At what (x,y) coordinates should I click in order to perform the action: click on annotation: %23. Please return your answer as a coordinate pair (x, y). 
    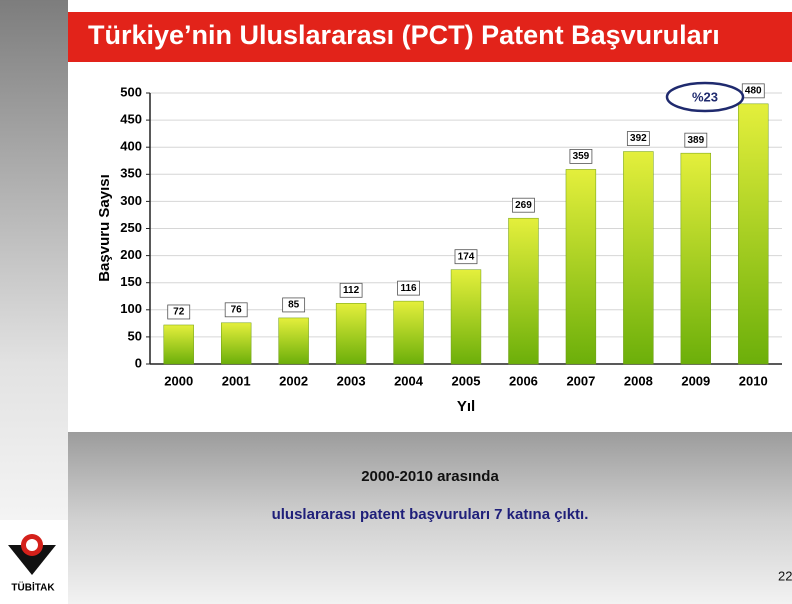
    Looking at the image, I should click on (705, 96).